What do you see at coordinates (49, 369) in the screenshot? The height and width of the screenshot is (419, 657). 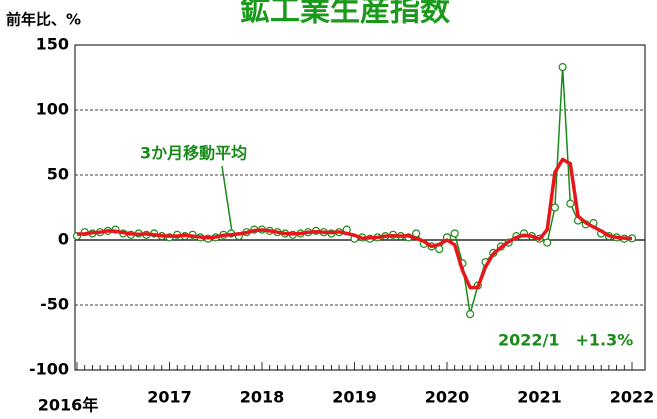 I see `y-tick-label: -100` at bounding box center [49, 369].